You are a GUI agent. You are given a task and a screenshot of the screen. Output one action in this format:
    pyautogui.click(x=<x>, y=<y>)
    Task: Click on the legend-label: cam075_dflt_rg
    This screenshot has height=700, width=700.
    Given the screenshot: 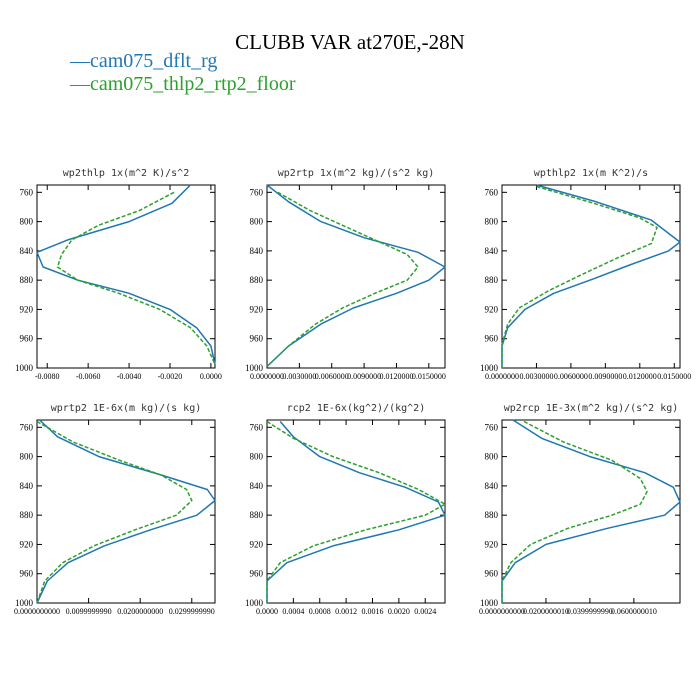 What is the action you would take?
    pyautogui.click(x=154, y=61)
    